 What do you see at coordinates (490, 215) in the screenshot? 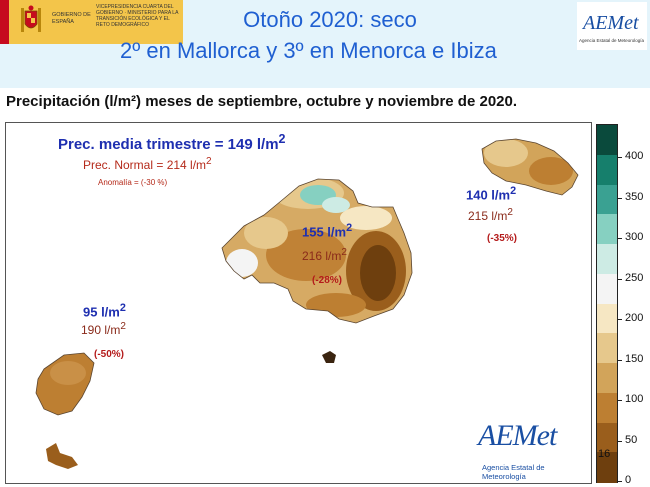
I see `menorca-normal-label: 215 l/m2` at bounding box center [490, 215].